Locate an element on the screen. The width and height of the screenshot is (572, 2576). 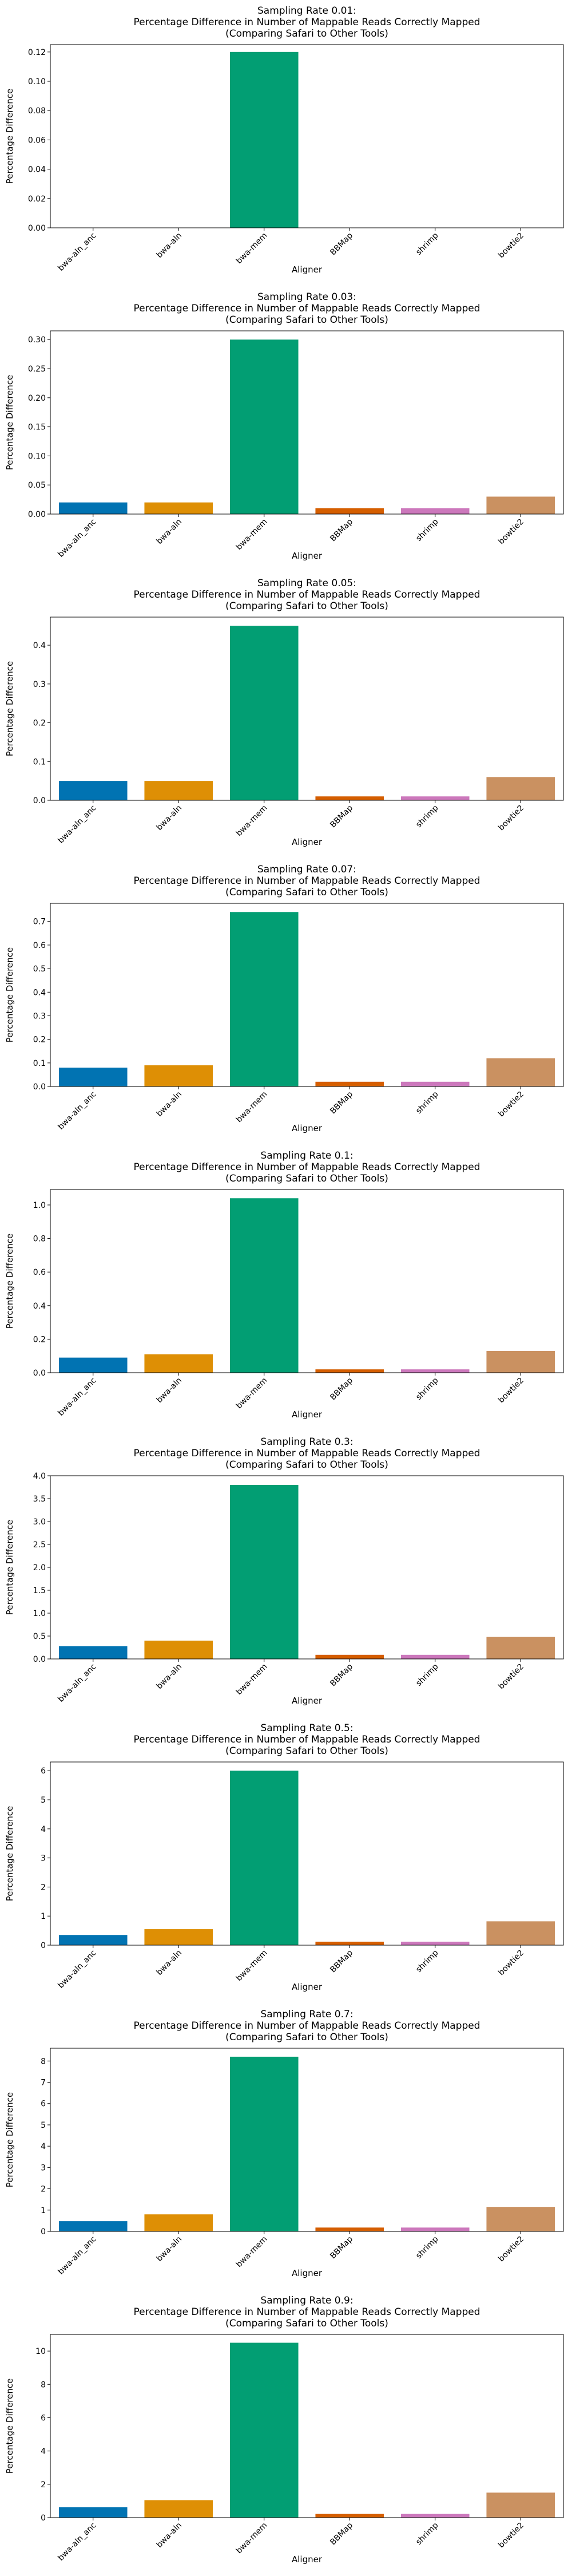
y-tick-label: 0.06 is located at coordinates (37, 140).